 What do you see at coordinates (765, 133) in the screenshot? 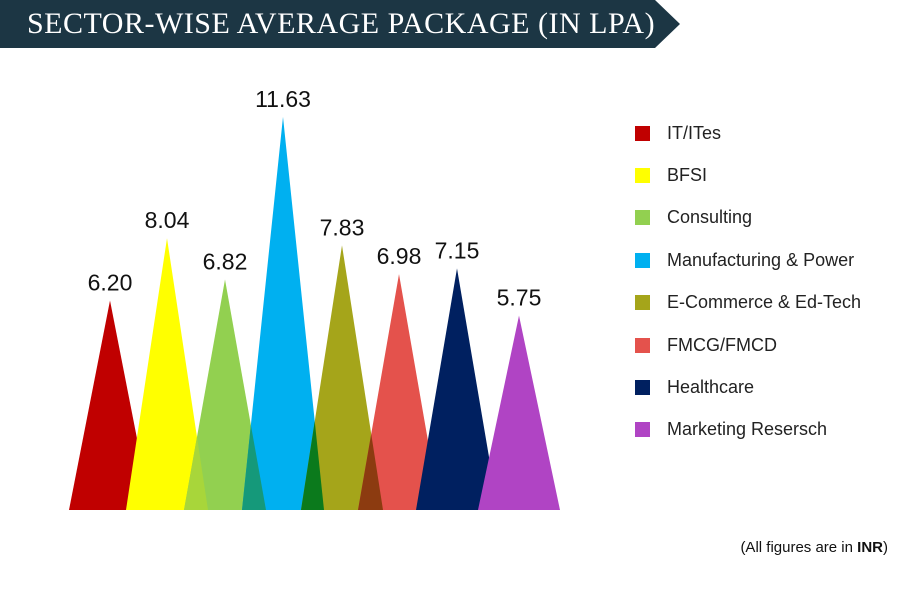
I see `legend-item: IT/ITes` at bounding box center [765, 133].